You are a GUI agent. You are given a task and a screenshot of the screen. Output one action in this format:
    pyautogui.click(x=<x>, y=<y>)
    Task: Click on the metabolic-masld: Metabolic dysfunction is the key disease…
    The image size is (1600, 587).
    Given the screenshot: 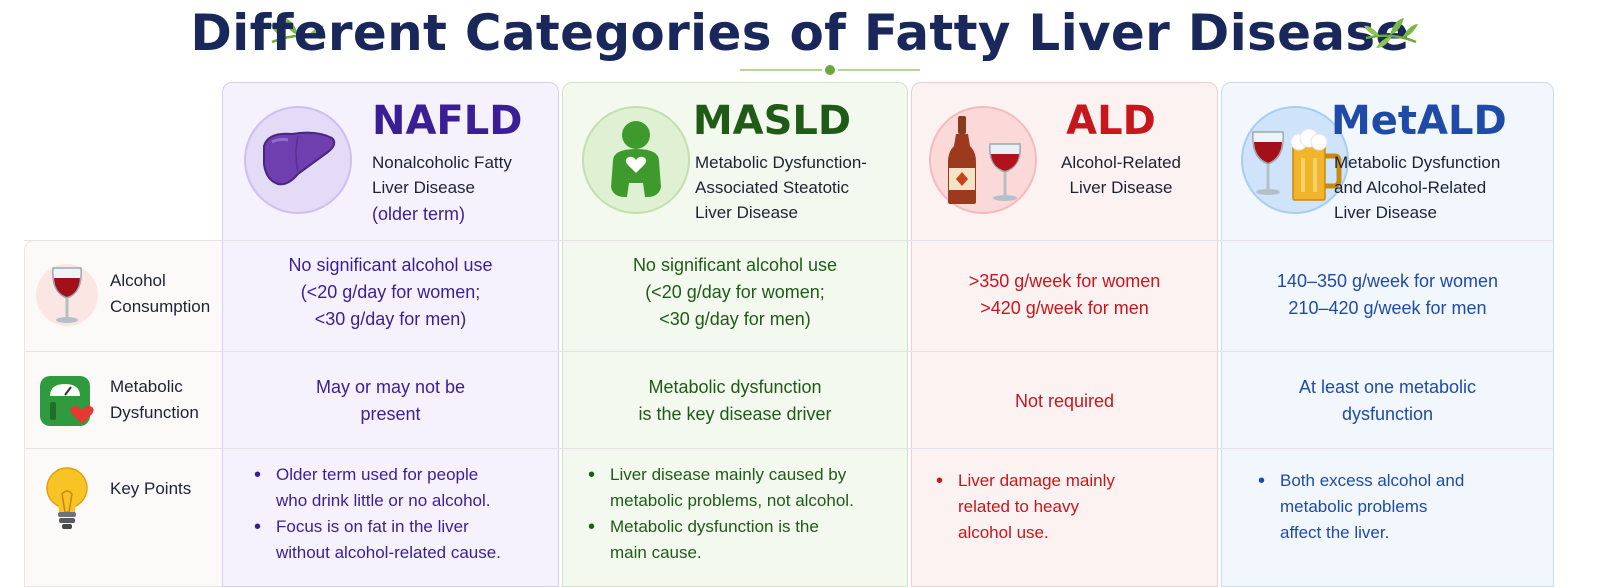 What is the action you would take?
    pyautogui.click(x=735, y=400)
    